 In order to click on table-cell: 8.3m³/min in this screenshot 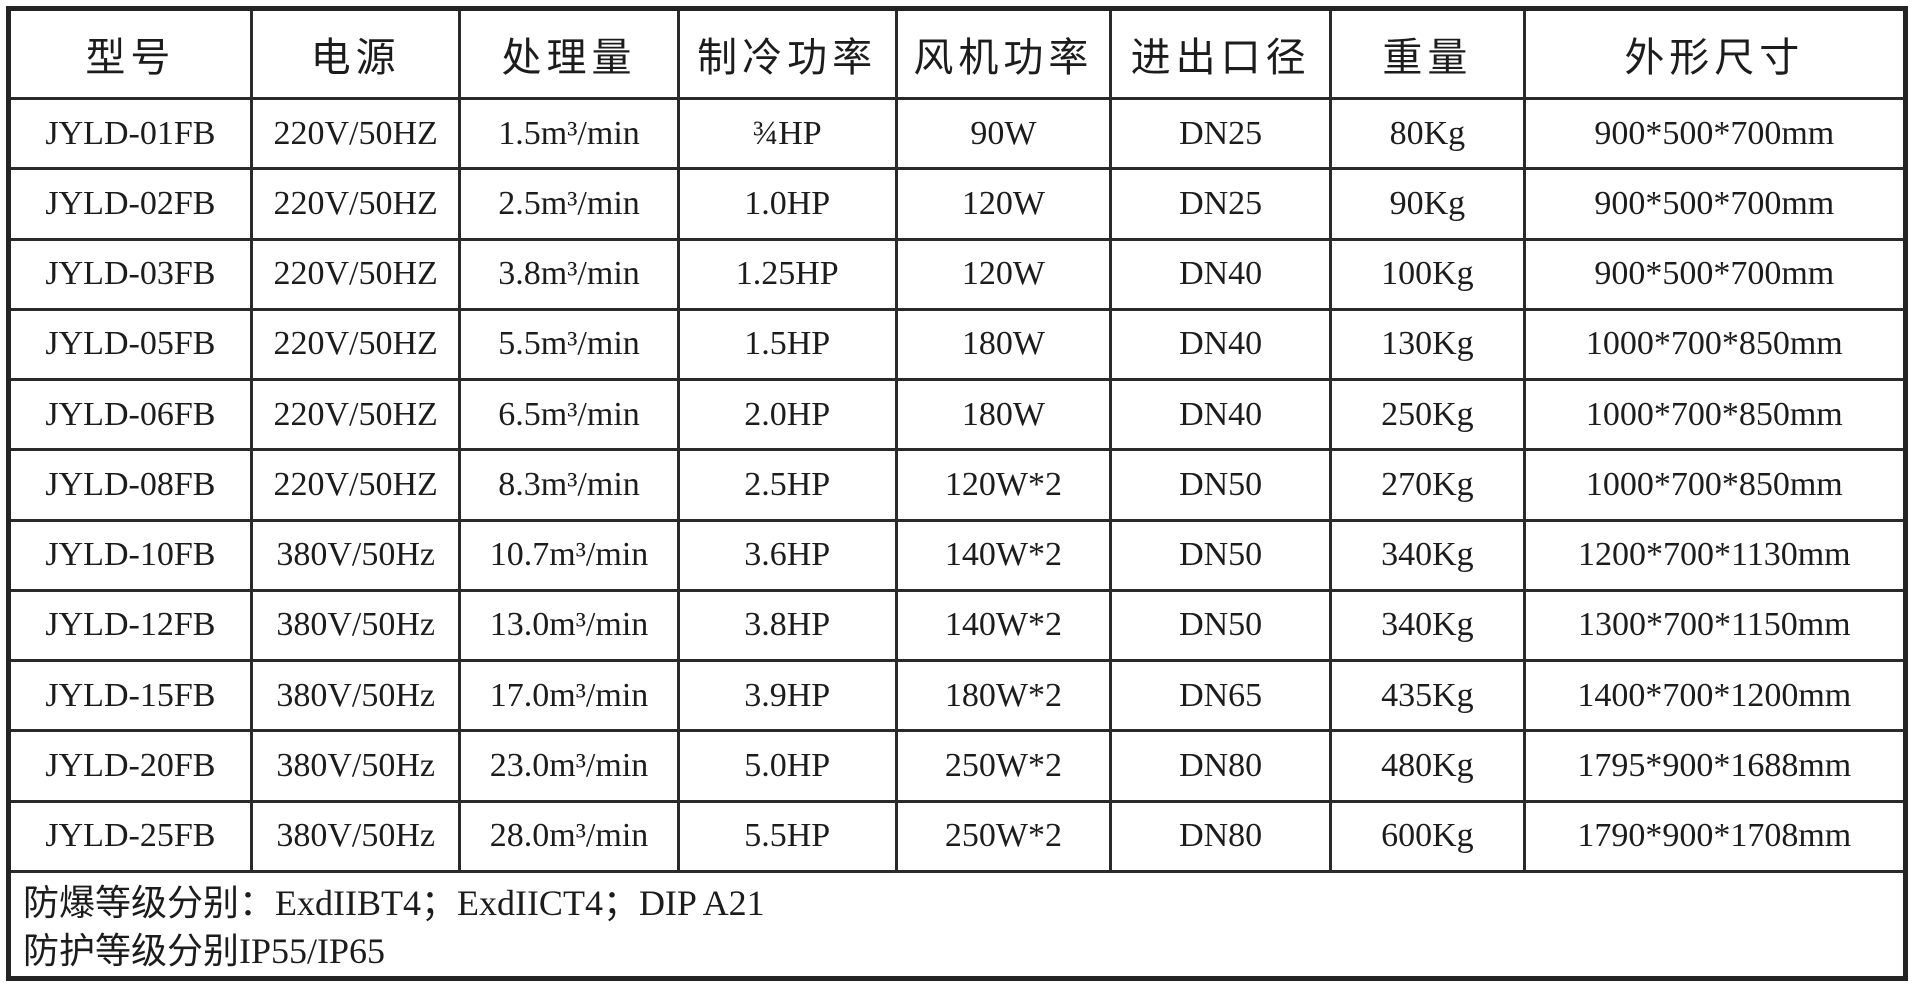, I will do `click(569, 485)`.